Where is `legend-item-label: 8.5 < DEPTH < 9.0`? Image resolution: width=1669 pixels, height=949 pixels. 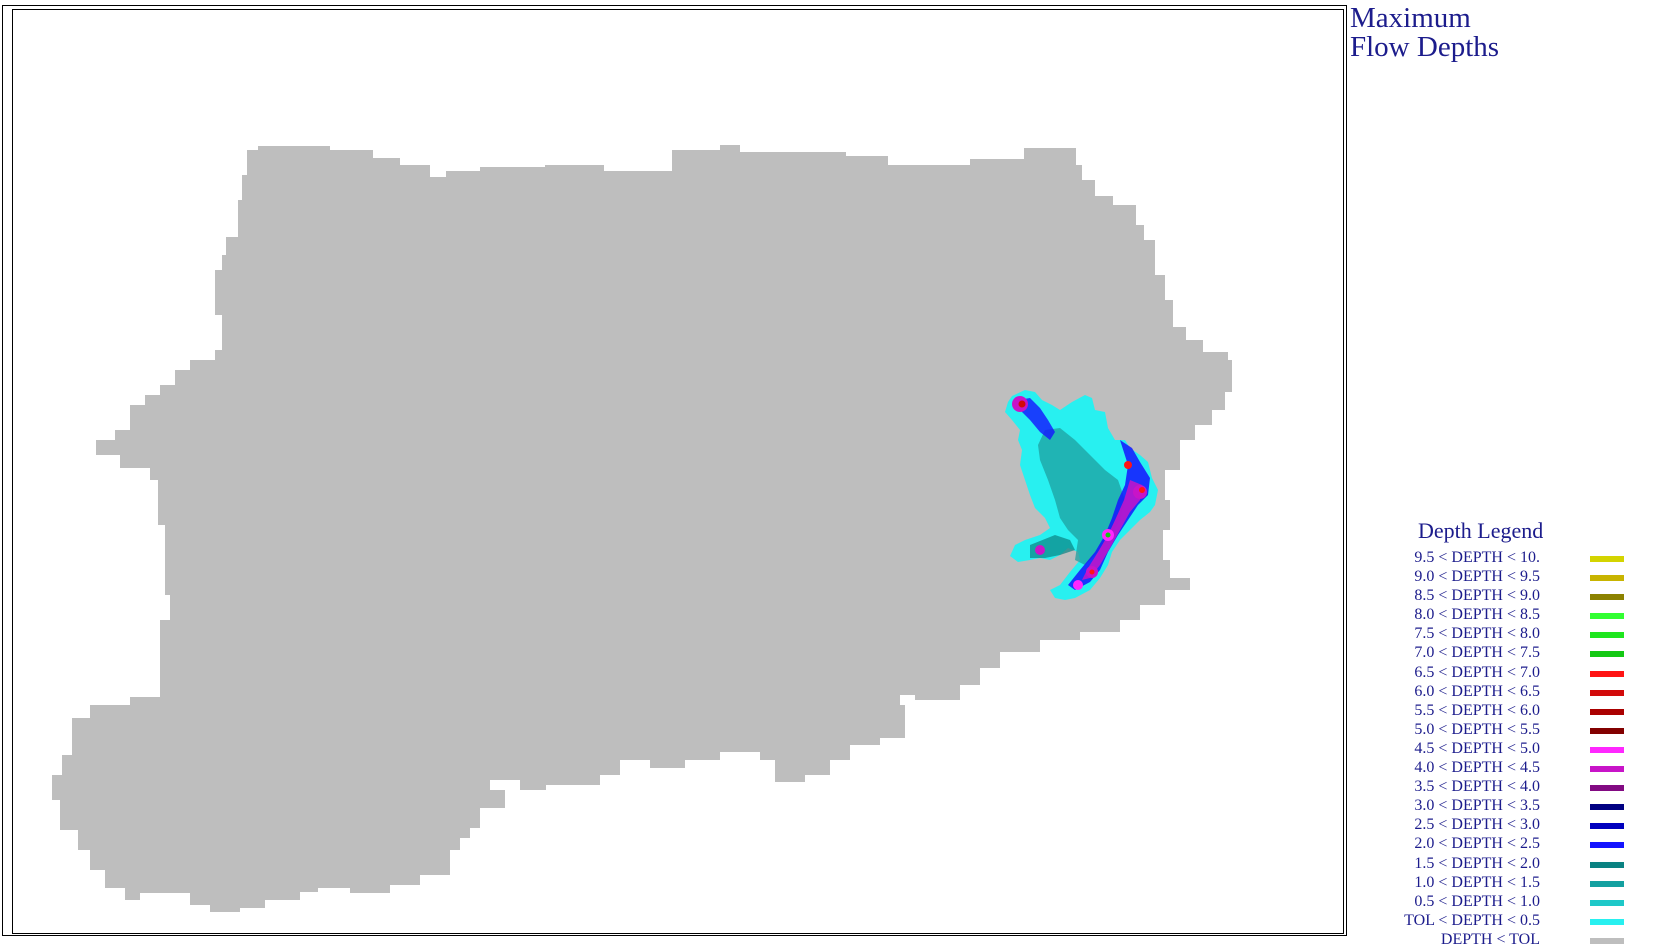 legend-item-label: 8.5 < DEPTH < 9.0 is located at coordinates (1477, 596).